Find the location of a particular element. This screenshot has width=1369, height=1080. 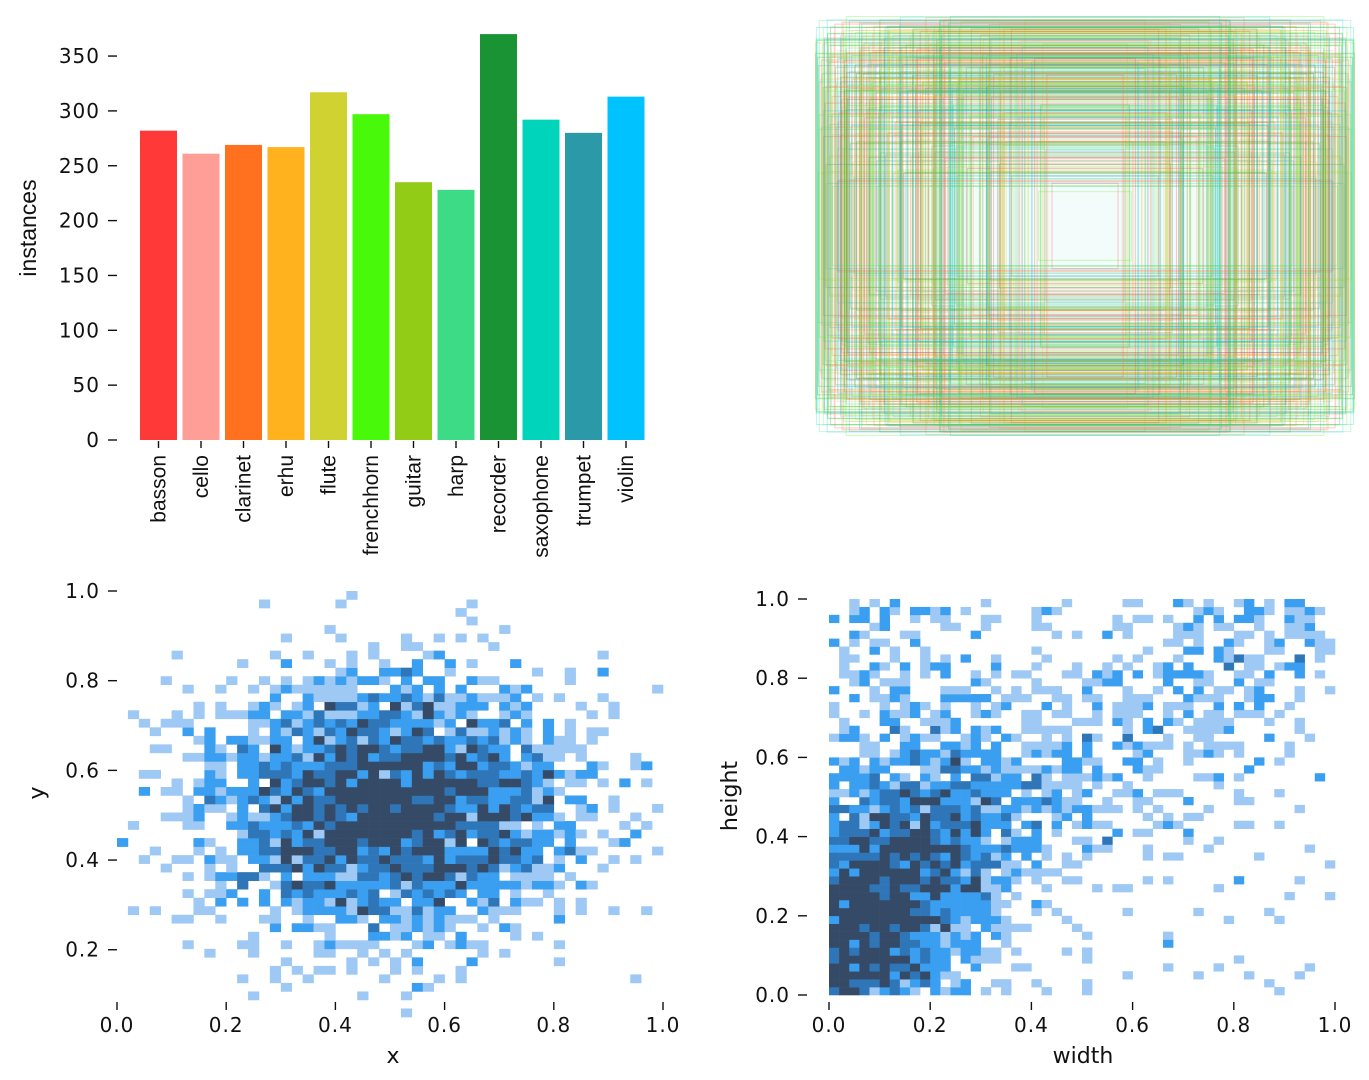

bbox-rect is located at coordinates (1085, 226).